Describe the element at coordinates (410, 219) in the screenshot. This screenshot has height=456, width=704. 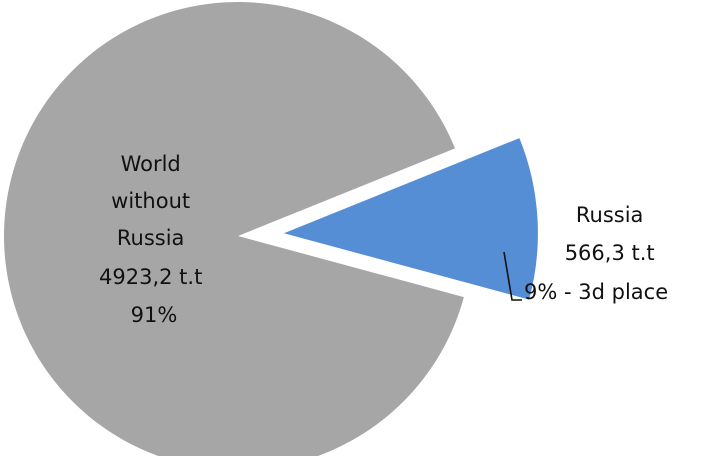
I see `pie-slice-russia` at that location.